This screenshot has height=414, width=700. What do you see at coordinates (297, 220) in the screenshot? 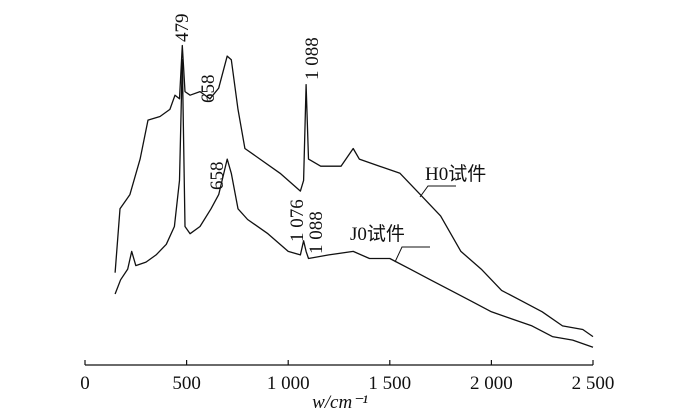
I see `peak-label: 1 076` at bounding box center [297, 220].